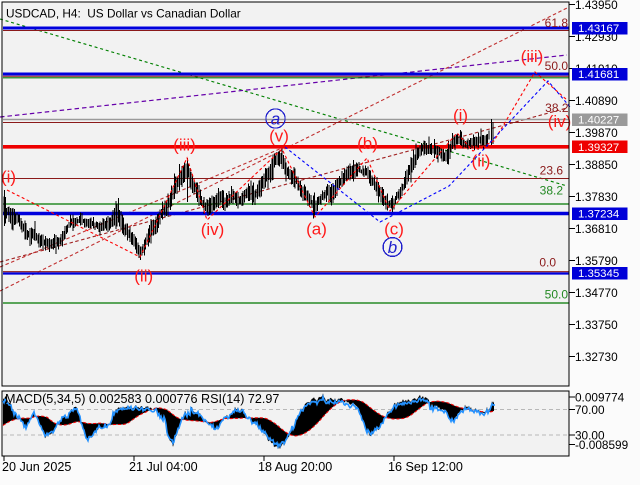  What do you see at coordinates (367, 143) in the screenshot?
I see `svg-text: (b)` at bounding box center [367, 143].